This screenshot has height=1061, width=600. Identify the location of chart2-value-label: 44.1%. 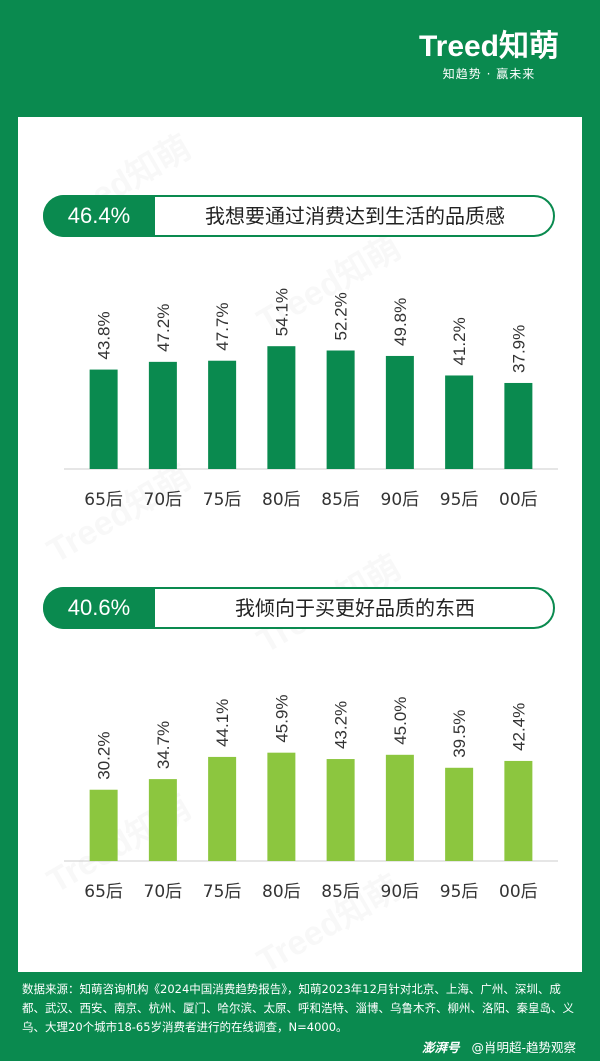
(222, 723).